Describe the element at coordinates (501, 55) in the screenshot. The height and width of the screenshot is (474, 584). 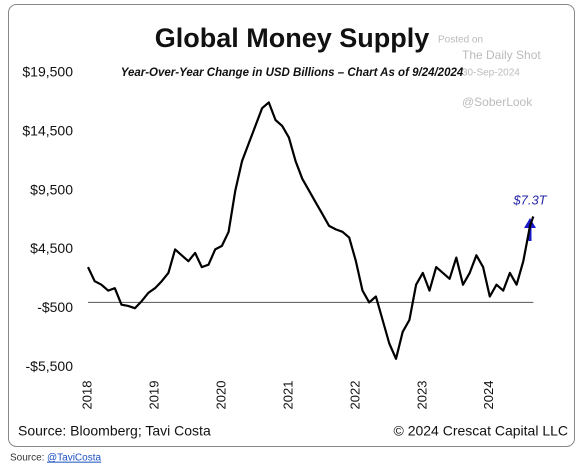
I see `watermark: The Daily Shot` at that location.